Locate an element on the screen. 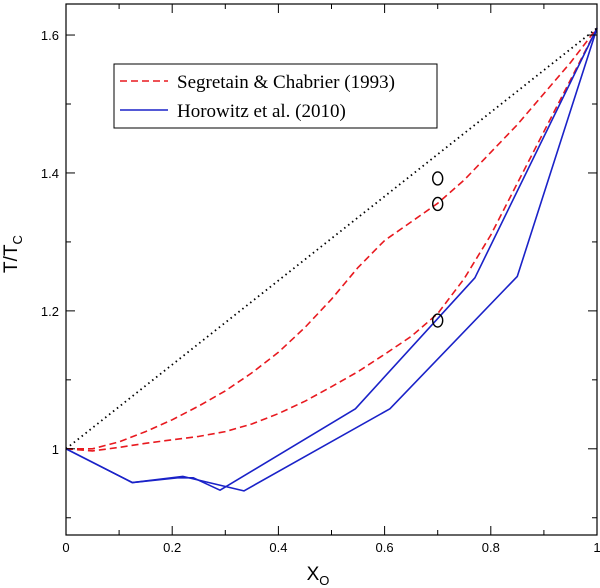 The image size is (600, 588). y-axis-title-sub: C is located at coordinates (17, 239).